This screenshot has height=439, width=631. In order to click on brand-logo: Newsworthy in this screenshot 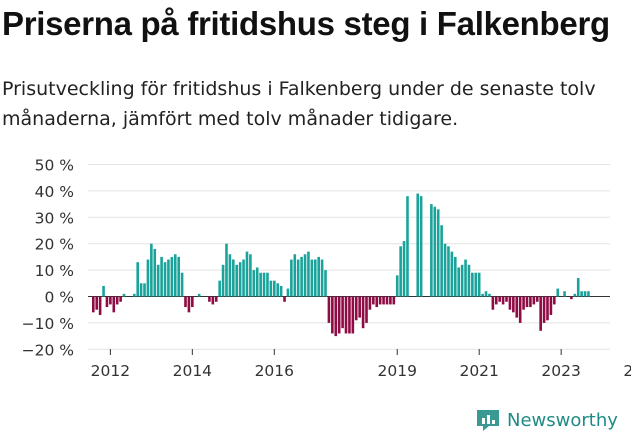, I will do `click(546, 420)`.